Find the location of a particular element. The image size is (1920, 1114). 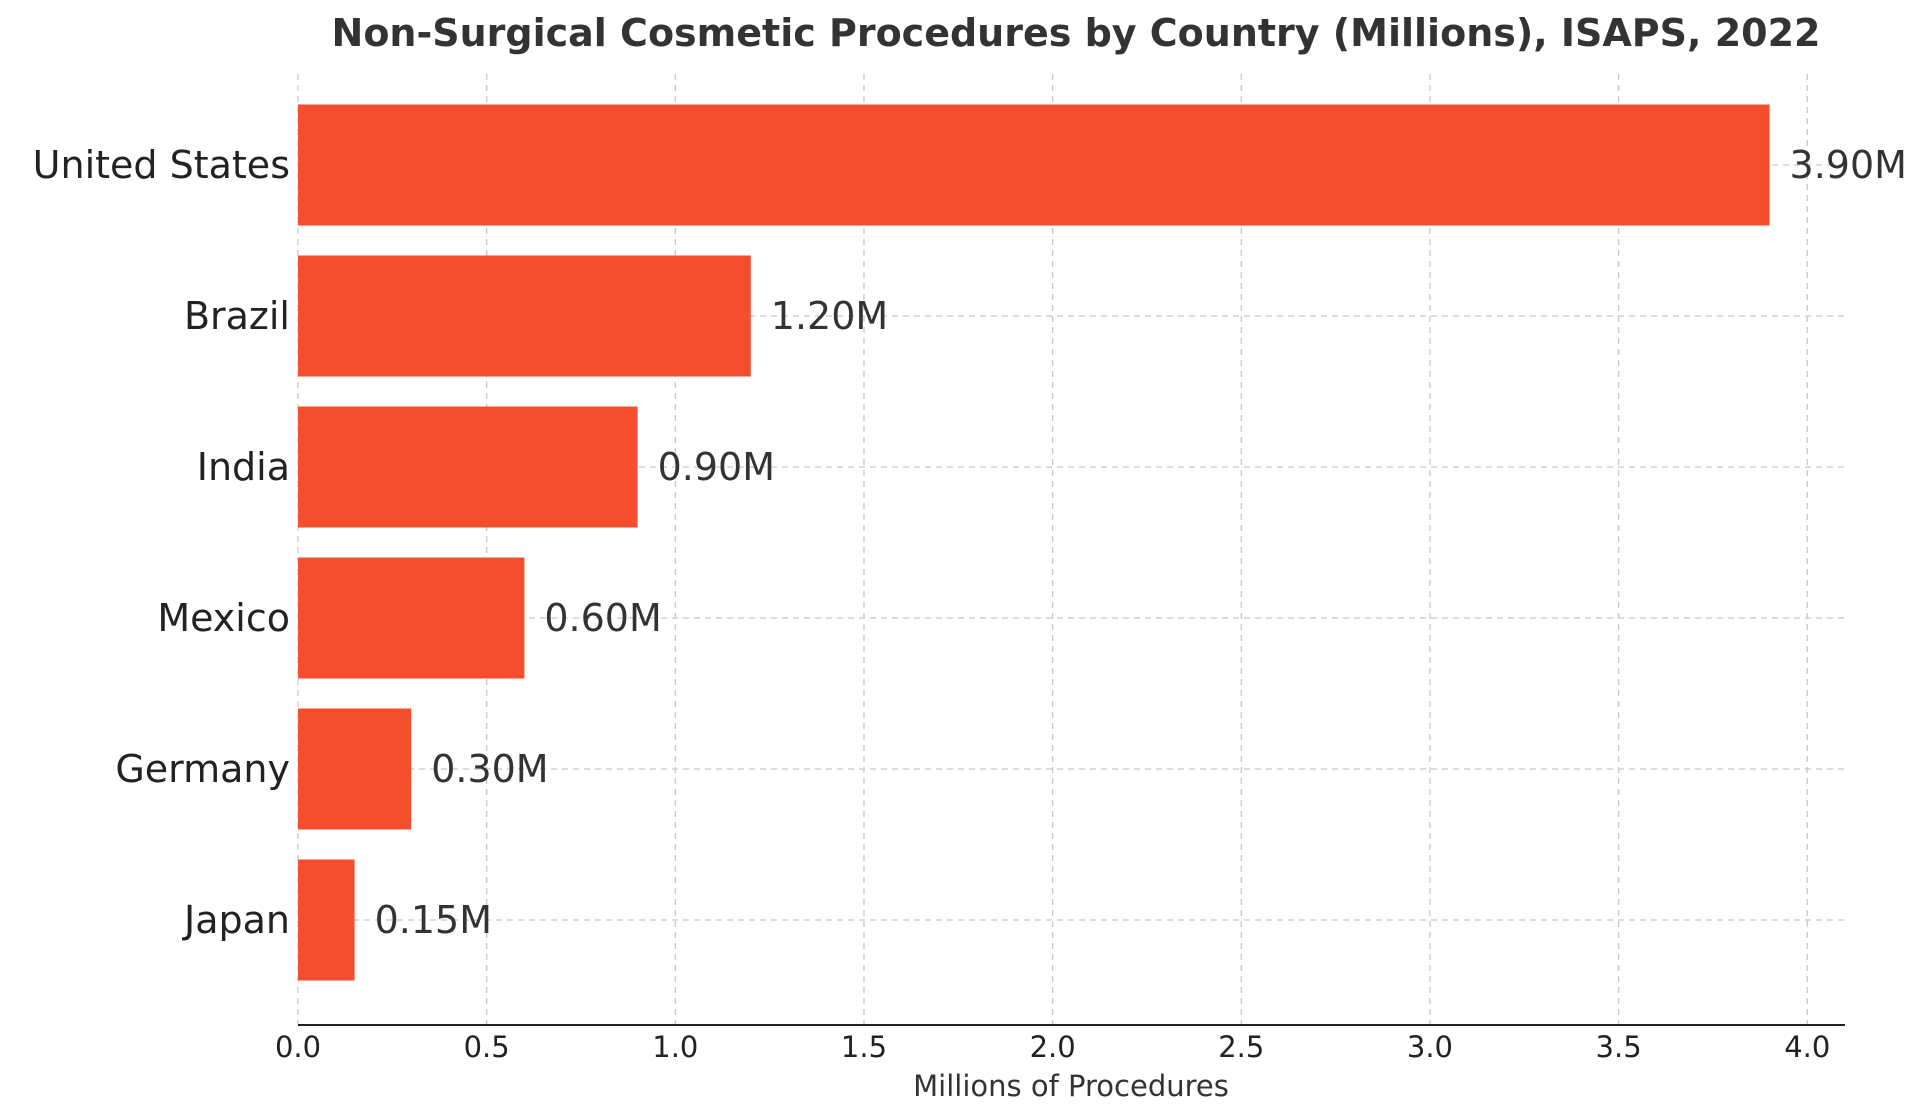

x-tick-label: 1.5 is located at coordinates (864, 1047).